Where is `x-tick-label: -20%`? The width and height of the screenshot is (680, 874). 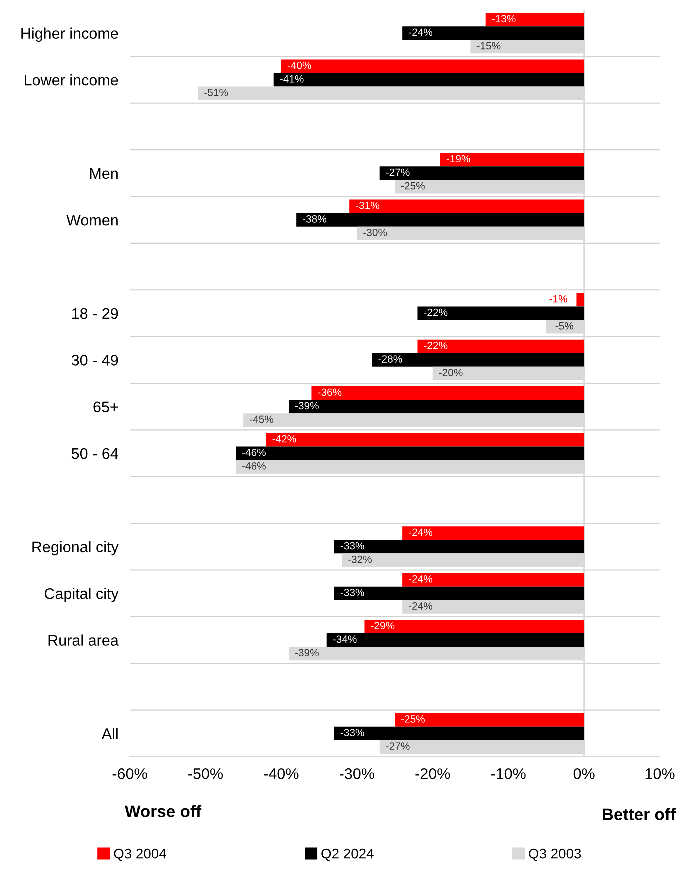 x-tick-label: -20% is located at coordinates (433, 774).